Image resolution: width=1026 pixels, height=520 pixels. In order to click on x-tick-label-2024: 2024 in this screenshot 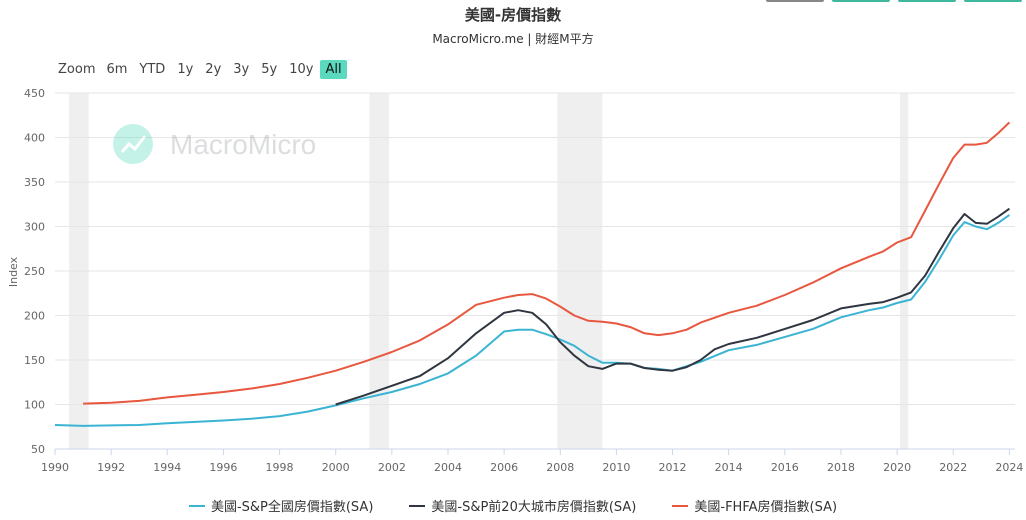, I will do `click(1009, 467)`.